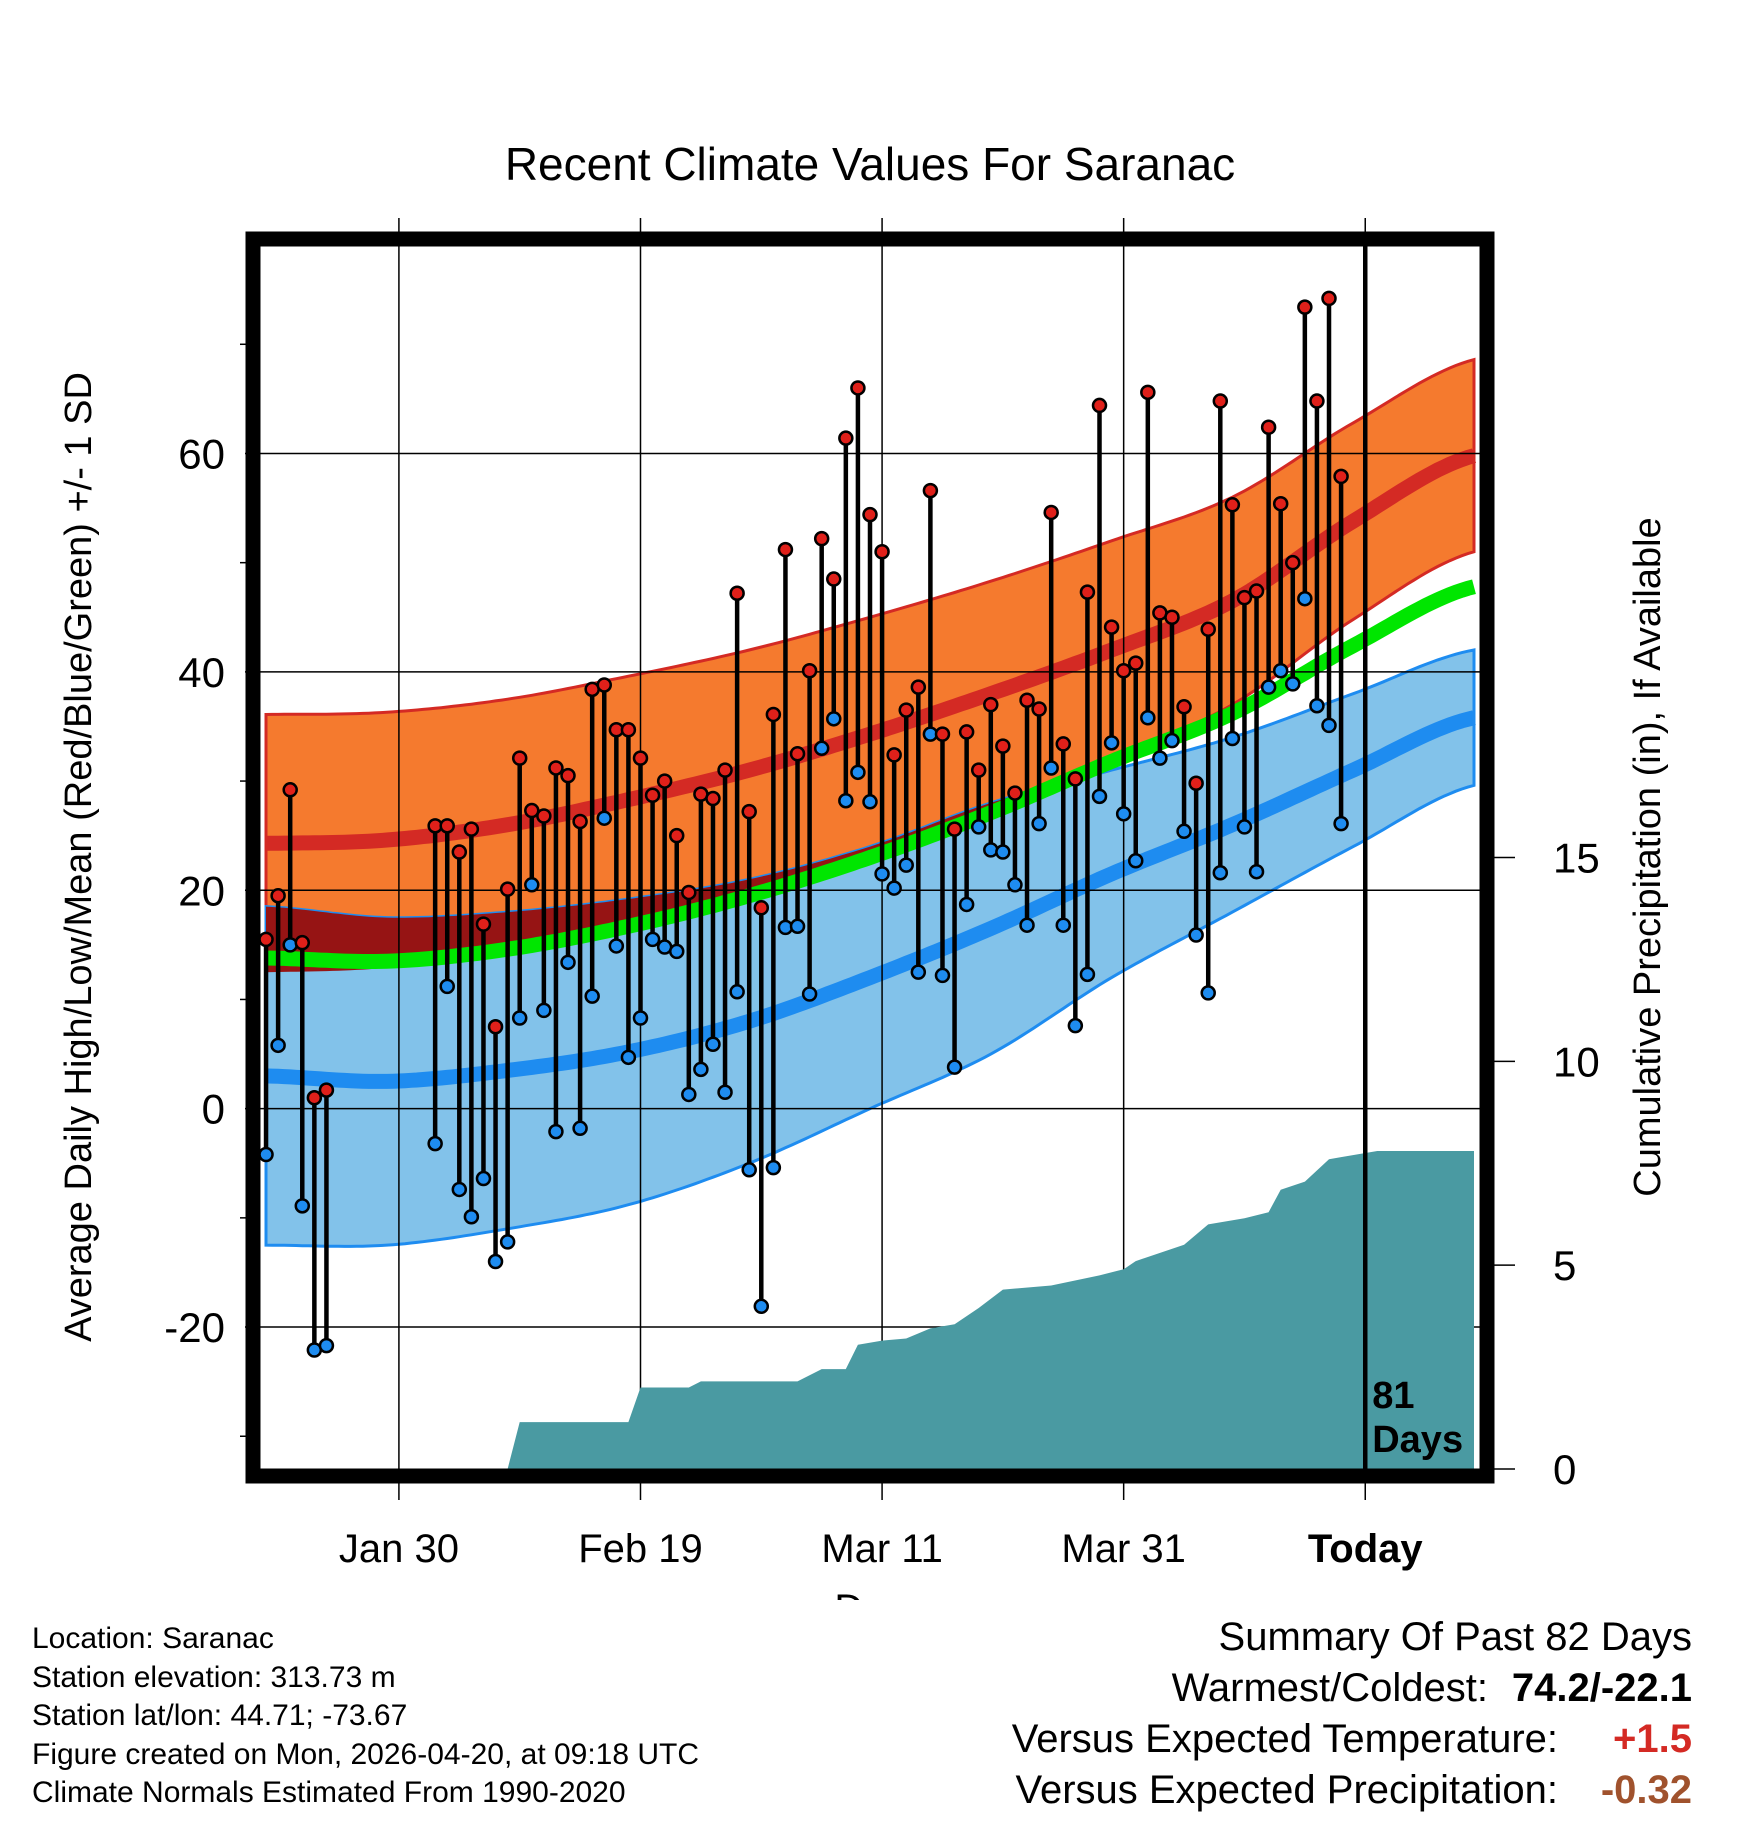 The image size is (1748, 1828). Describe the element at coordinates (1366, 1549) in the screenshot. I see `x-tick-label: Today` at that location.